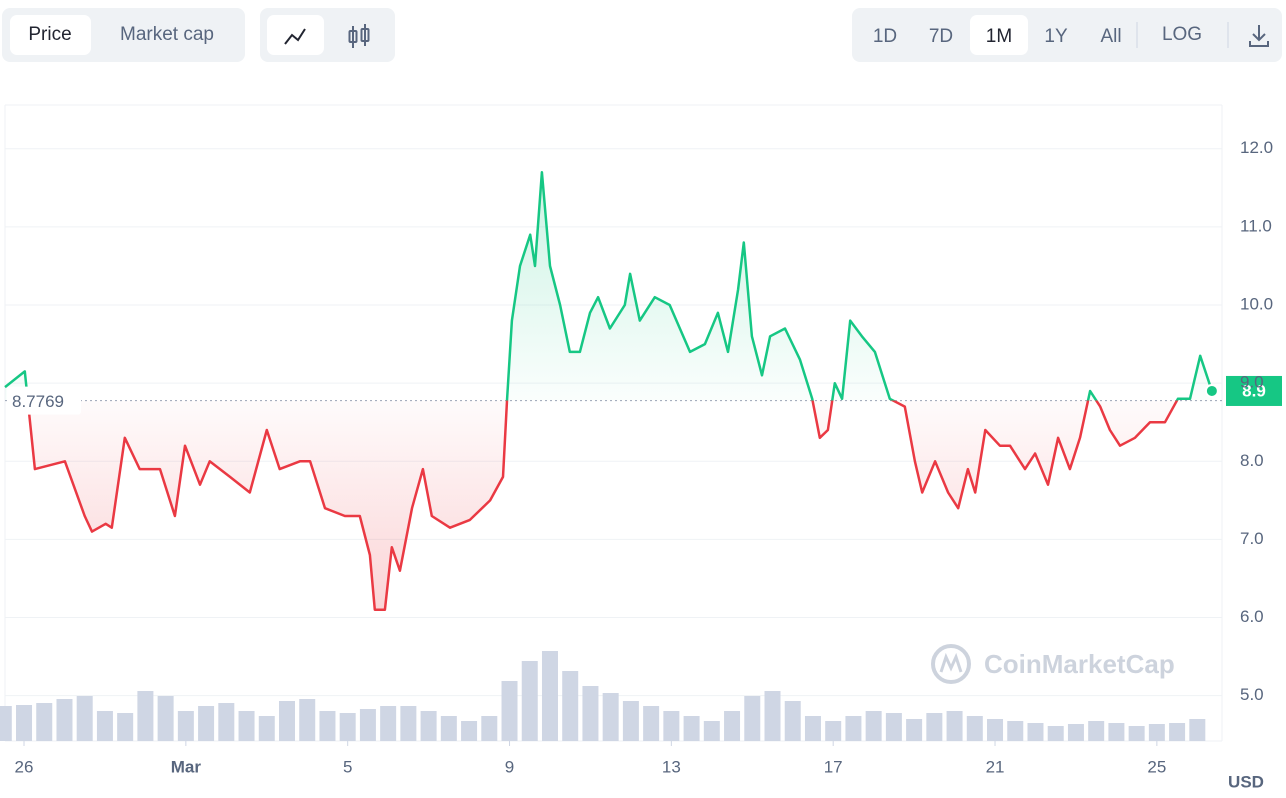 Image resolution: width=1286 pixels, height=798 pixels. What do you see at coordinates (38, 401) in the screenshot?
I see `baseline-label: 8.7769` at bounding box center [38, 401].